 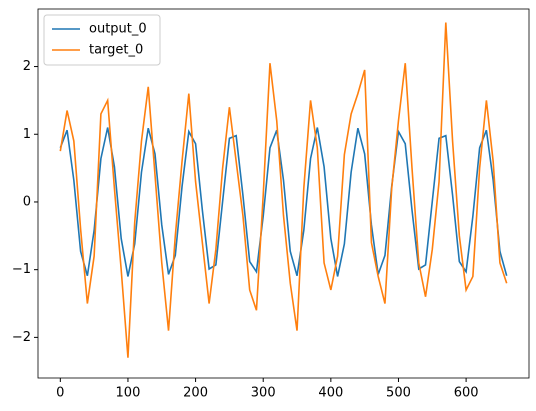 What do you see at coordinates (330, 393) in the screenshot?
I see `x-tick-label: 400` at bounding box center [330, 393].